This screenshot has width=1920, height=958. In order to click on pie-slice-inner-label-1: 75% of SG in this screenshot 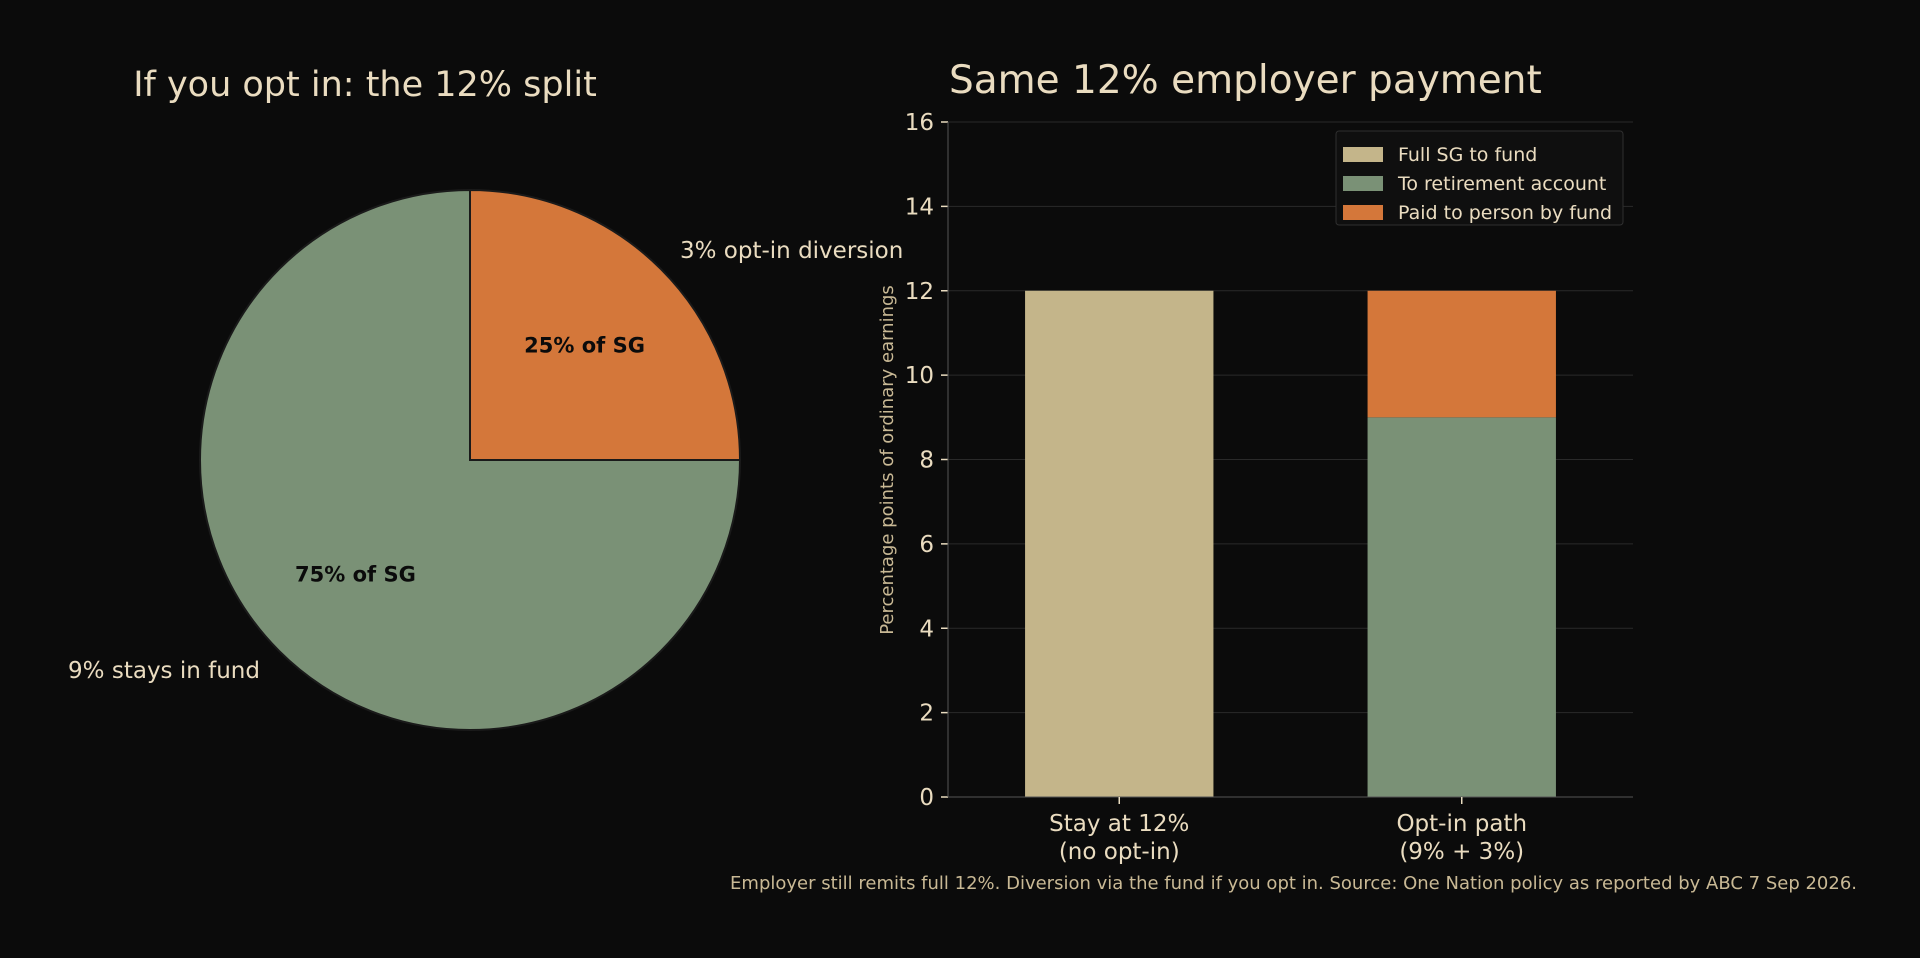, I will do `click(355, 575)`.